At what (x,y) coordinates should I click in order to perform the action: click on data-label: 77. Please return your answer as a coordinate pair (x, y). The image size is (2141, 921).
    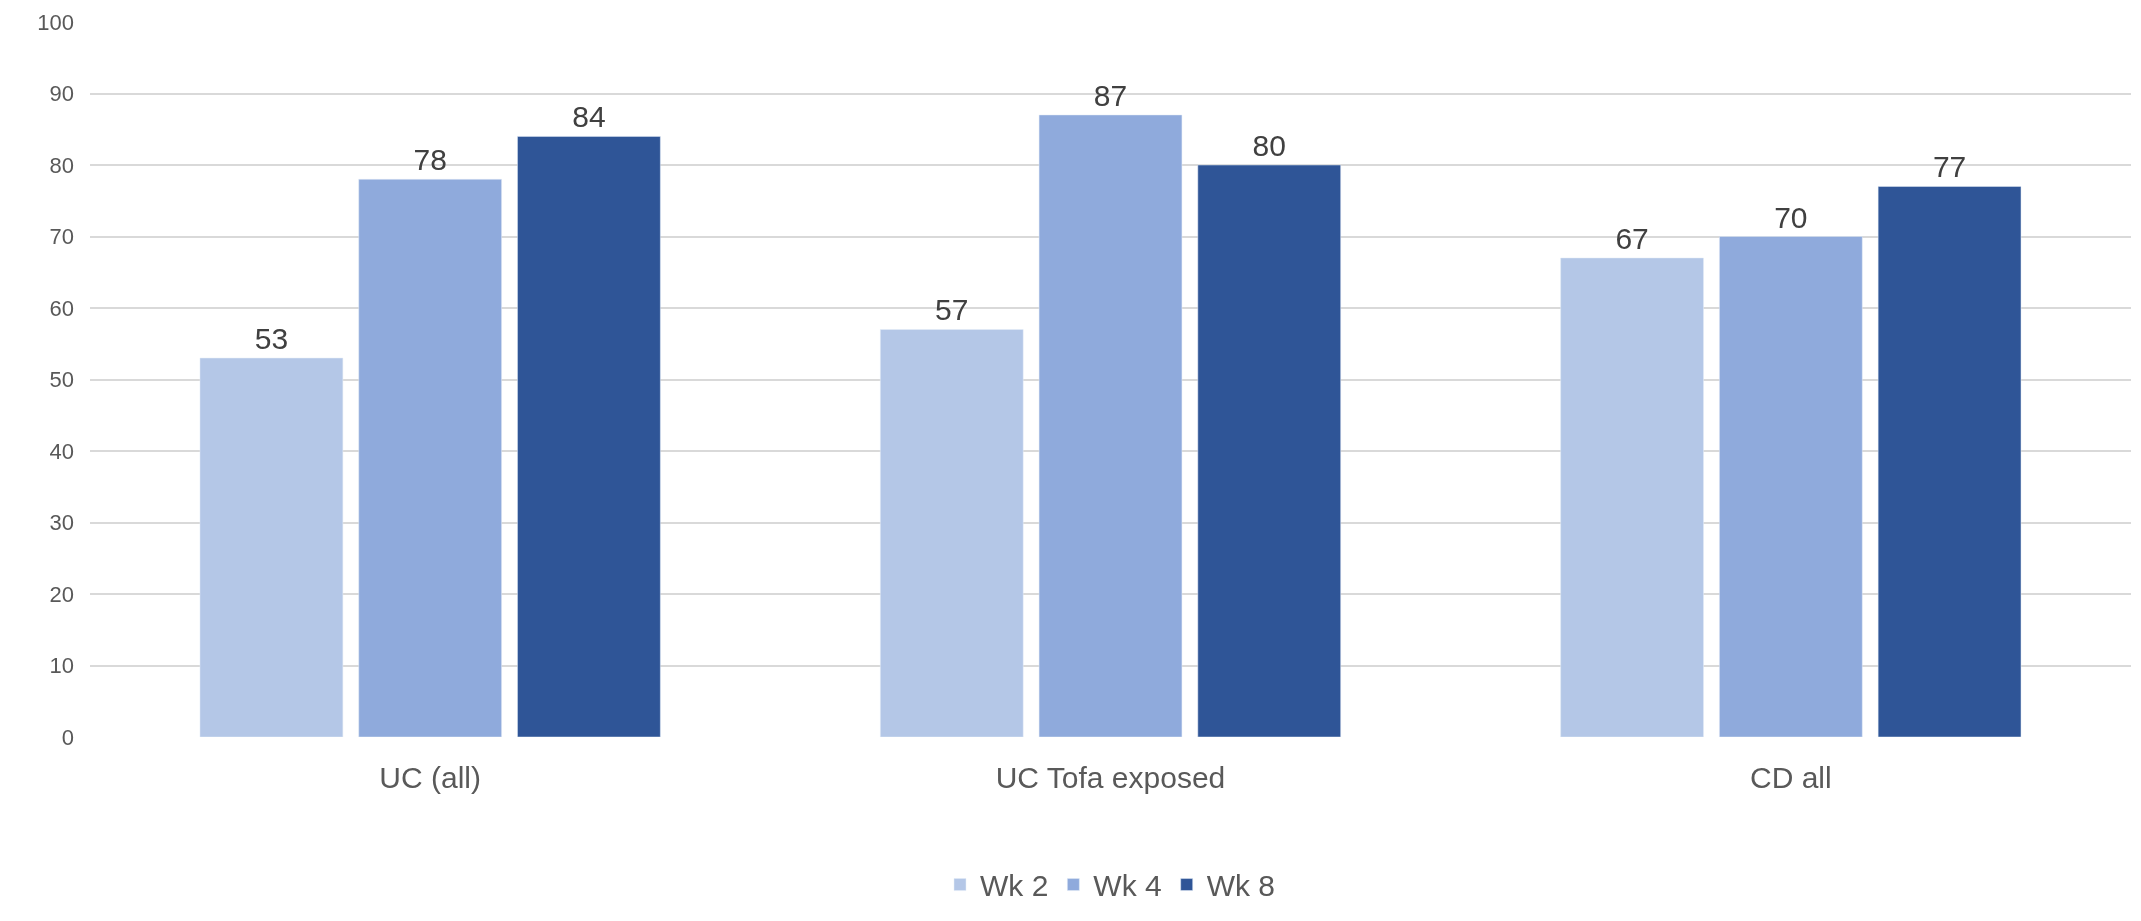
    Looking at the image, I should click on (1949, 167).